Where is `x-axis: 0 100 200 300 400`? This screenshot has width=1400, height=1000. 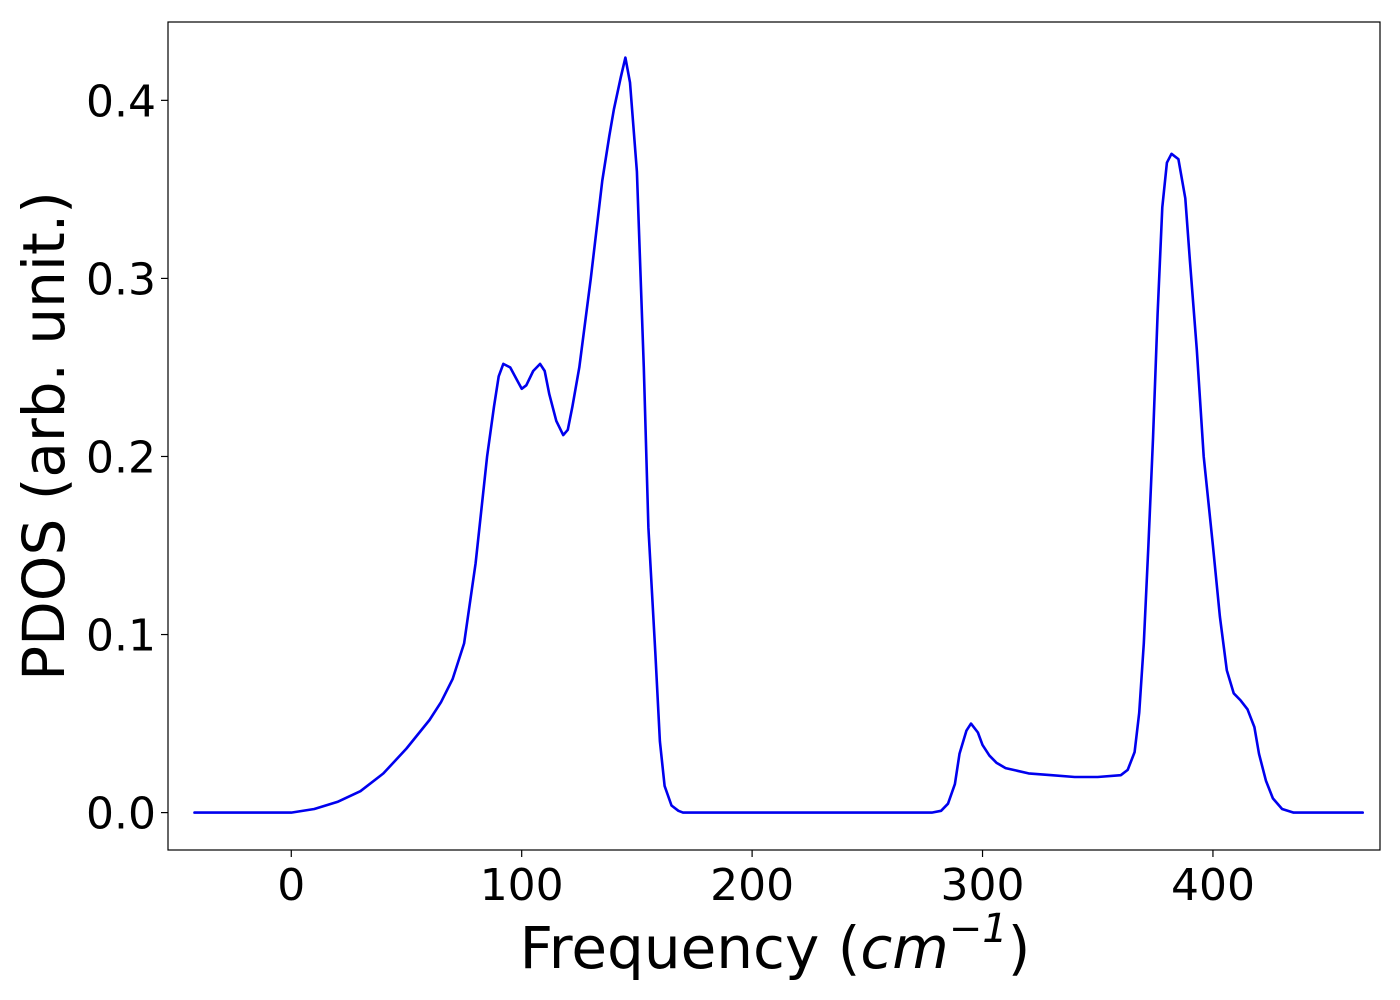
x-axis: 0 100 200 300 400 is located at coordinates (766, 880).